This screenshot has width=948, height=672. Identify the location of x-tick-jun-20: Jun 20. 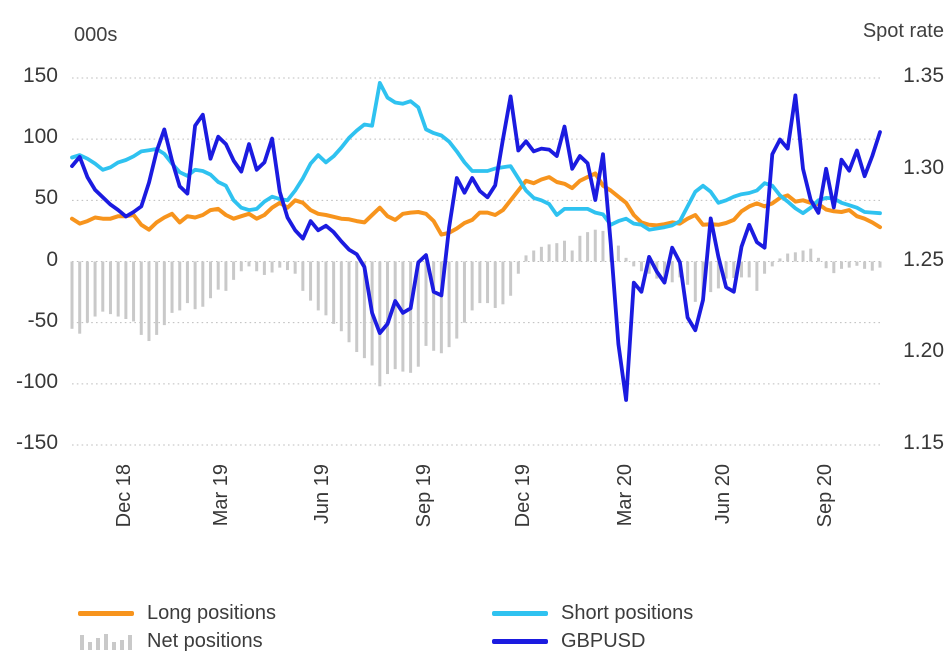
(722, 494).